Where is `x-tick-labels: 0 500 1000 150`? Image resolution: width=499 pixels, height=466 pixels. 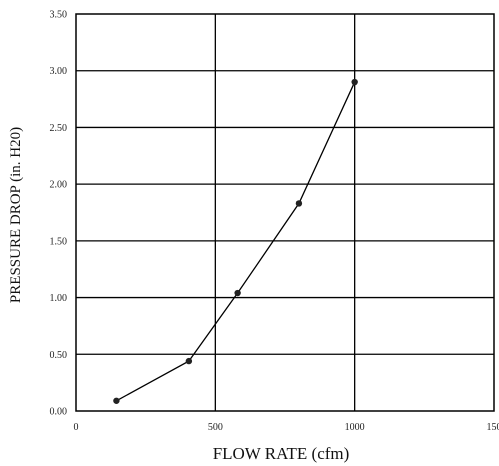
x-tick-labels: 0 500 1000 150 is located at coordinates (286, 427).